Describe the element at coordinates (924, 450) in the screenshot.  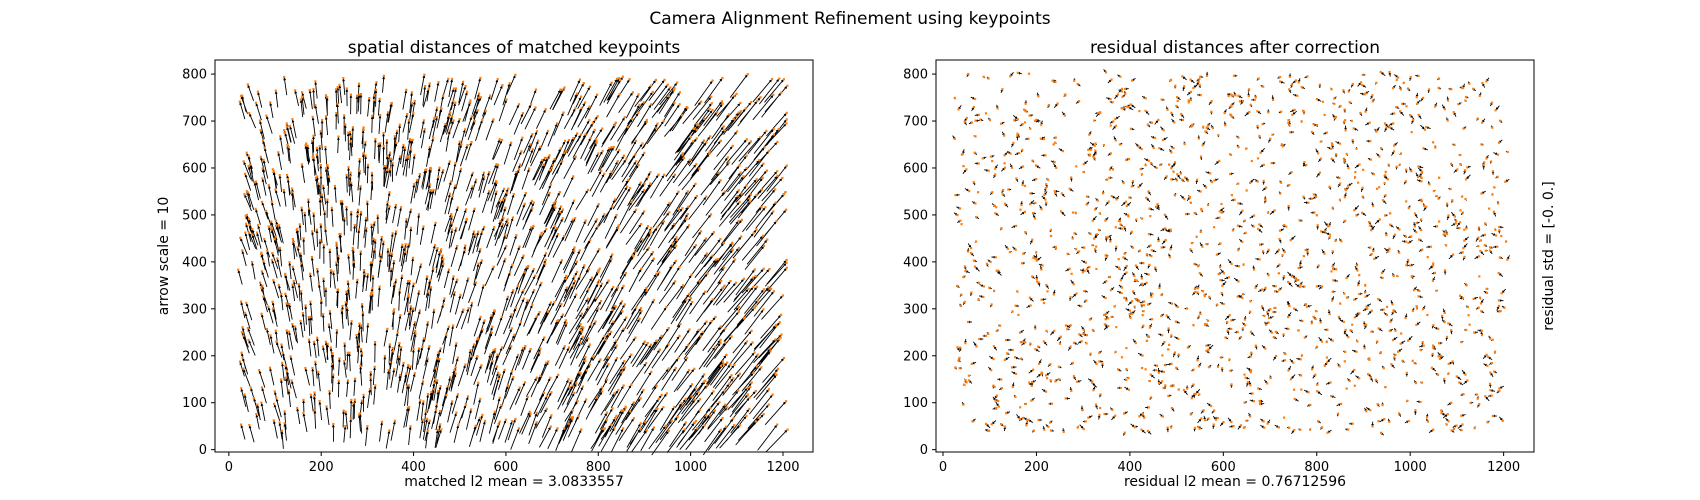
I see `y-tick-label: 0` at that location.